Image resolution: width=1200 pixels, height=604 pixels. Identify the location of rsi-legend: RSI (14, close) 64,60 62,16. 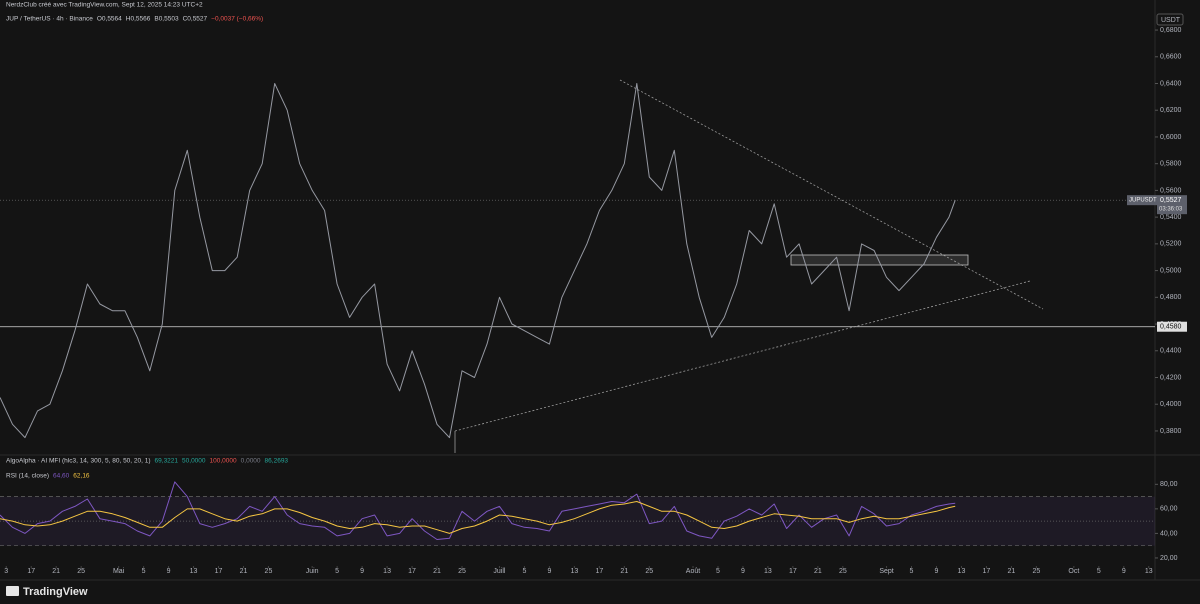
(48, 476).